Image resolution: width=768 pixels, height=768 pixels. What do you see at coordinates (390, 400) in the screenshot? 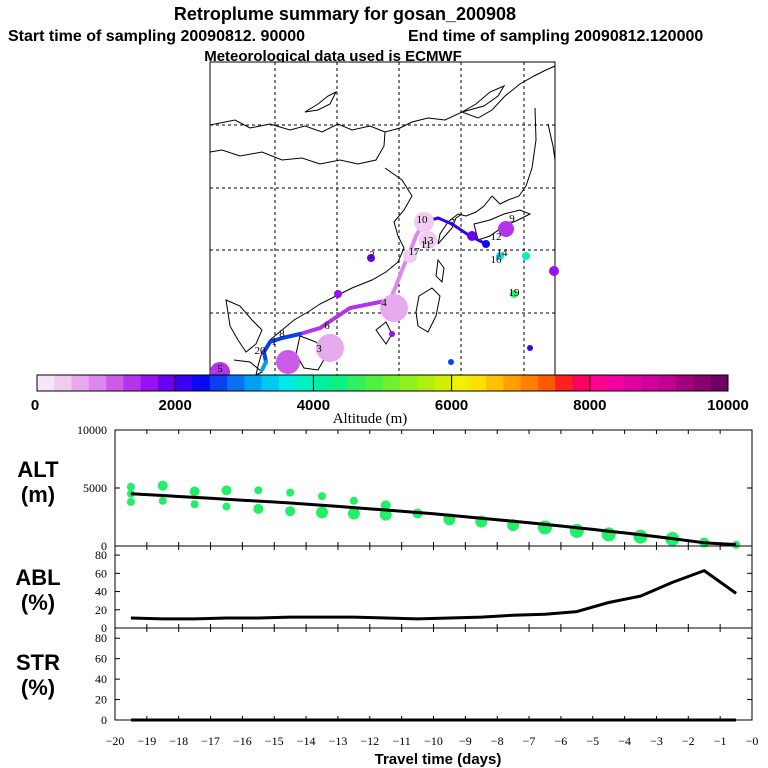
I see `altitude-colorbar: 0 2000 4000 6000 8000 10000 Altitude (m)` at bounding box center [390, 400].